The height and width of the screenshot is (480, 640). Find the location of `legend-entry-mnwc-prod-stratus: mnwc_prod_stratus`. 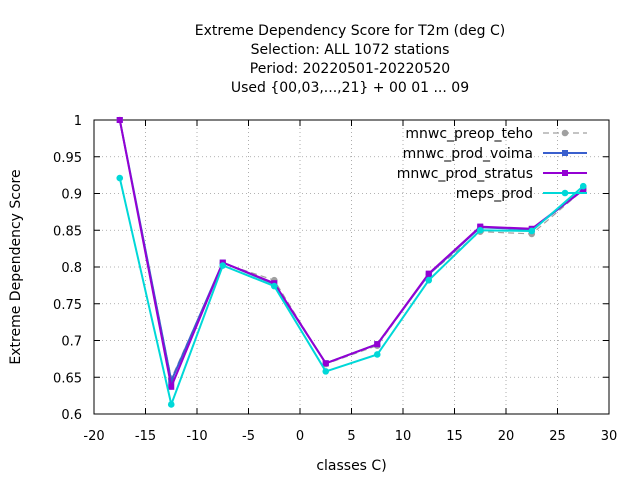

legend-entry-mnwc-prod-stratus: mnwc_prod_stratus is located at coordinates (492, 174).